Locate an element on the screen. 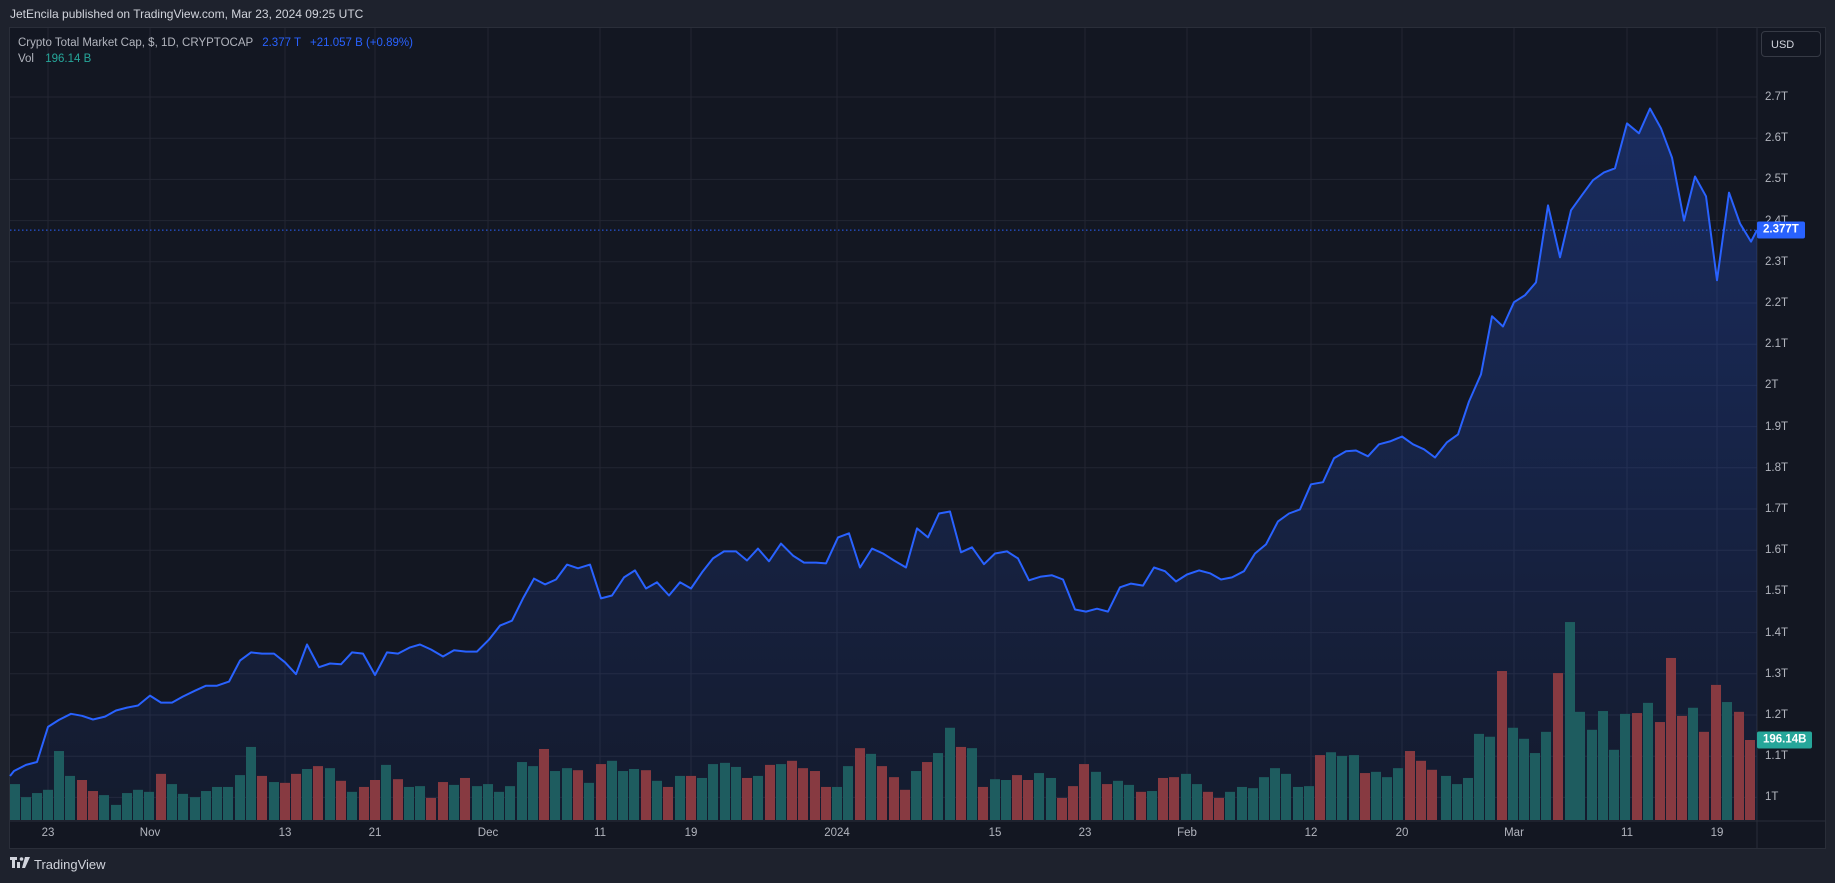 Image resolution: width=1835 pixels, height=883 pixels. price-tick-label: 2.5T is located at coordinates (1777, 179).